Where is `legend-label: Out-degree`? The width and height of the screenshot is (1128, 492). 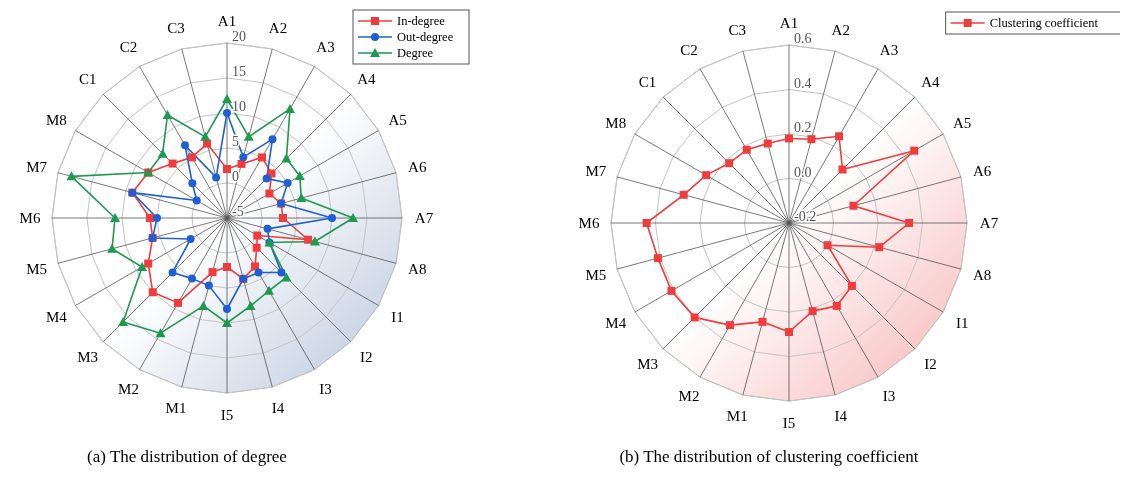 legend-label: Out-degree is located at coordinates (425, 37).